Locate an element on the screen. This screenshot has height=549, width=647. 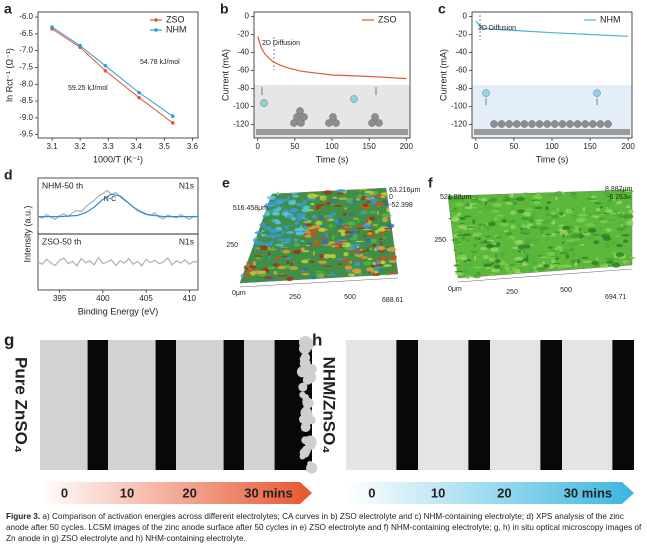
y-axis-label: Current (mA) is located at coordinates (443, 75).